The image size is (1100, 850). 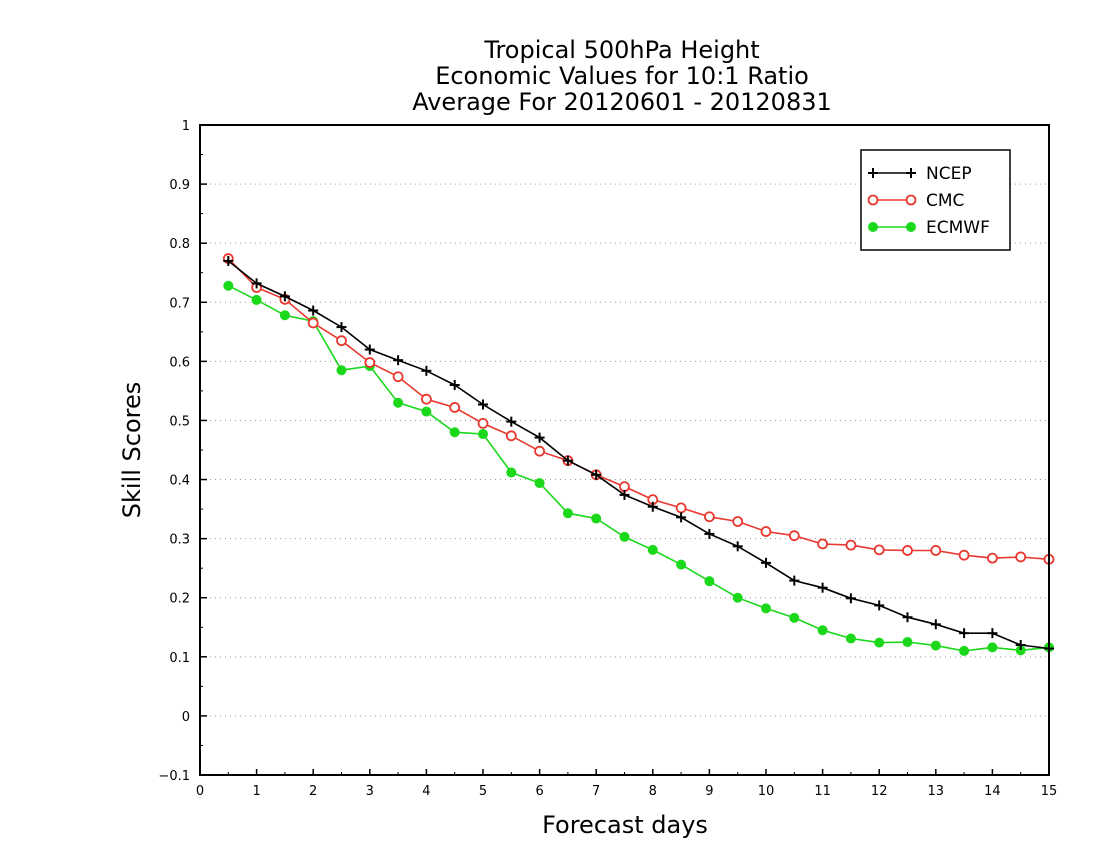 What do you see at coordinates (186, 126) in the screenshot?
I see `y-tick-label-11: 1` at bounding box center [186, 126].